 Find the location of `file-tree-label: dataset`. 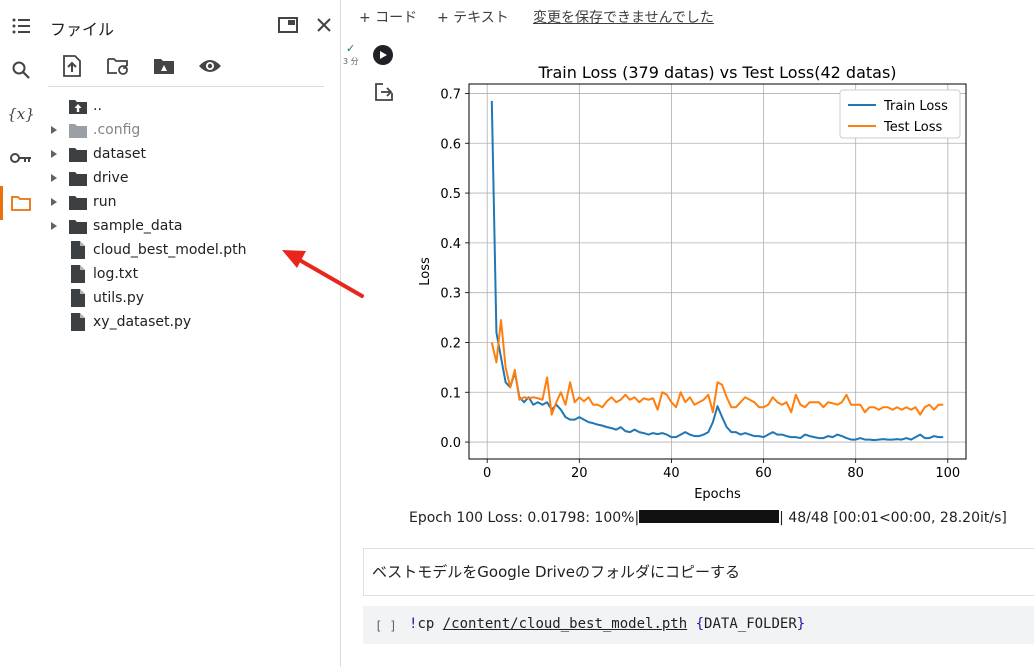

file-tree-label: dataset is located at coordinates (119, 154).